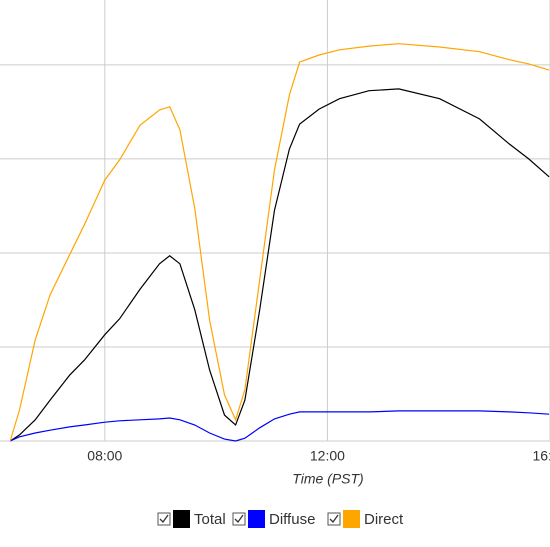 The width and height of the screenshot is (550, 547). Describe the element at coordinates (541, 456) in the screenshot. I see `x-tick-label: 16:00` at that location.